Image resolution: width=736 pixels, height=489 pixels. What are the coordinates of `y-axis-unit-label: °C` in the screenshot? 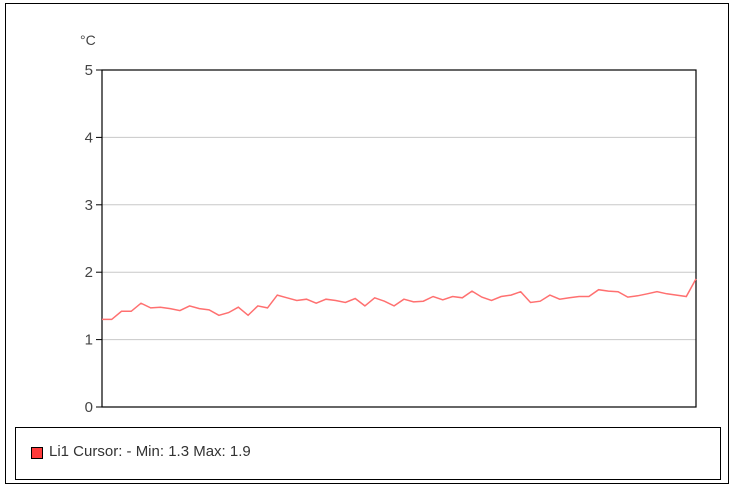 It's located at (88, 40).